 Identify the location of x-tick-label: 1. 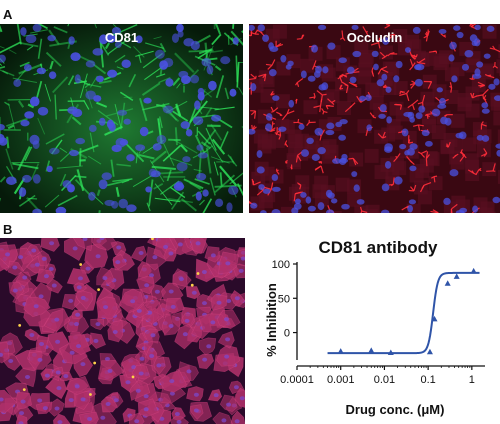
(472, 380).